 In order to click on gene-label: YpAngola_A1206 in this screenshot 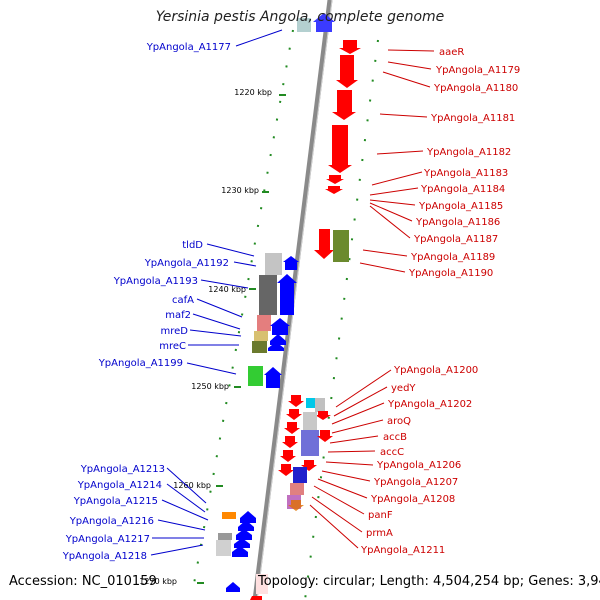, I will do `click(418, 465)`.